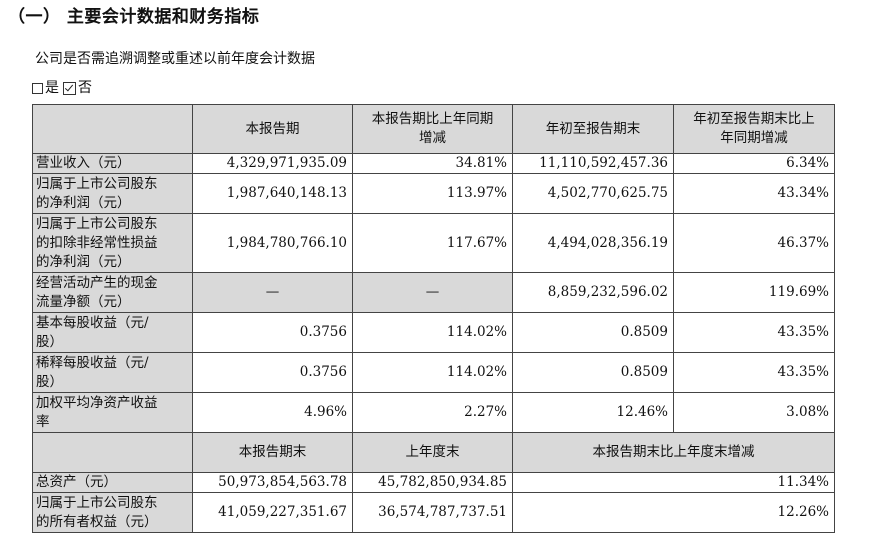 Image resolution: width=876 pixels, height=533 pixels. I want to click on yes-checkbox, so click(37, 88).